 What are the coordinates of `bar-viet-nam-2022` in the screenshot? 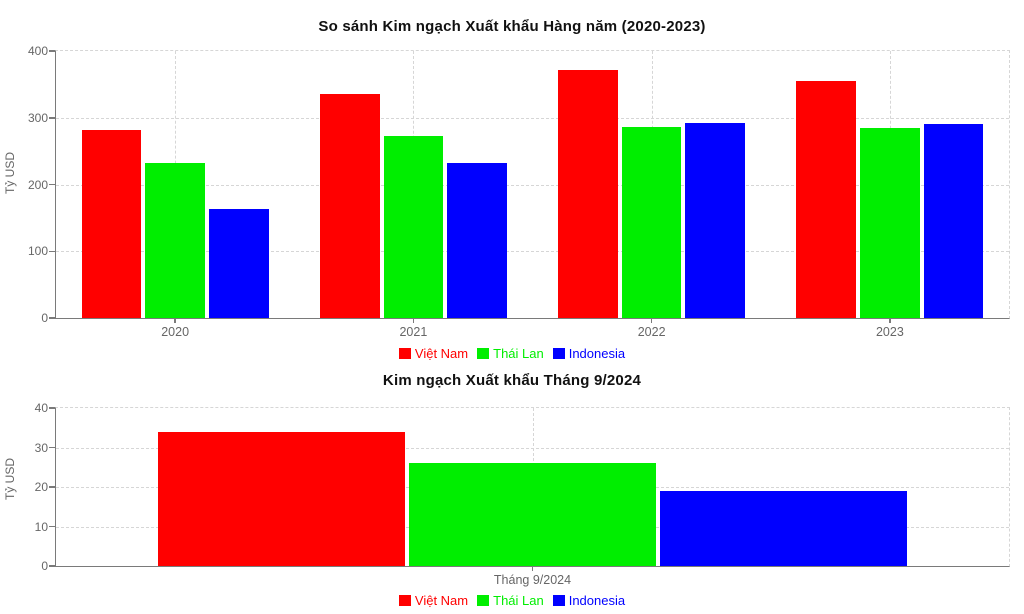 It's located at (588, 194).